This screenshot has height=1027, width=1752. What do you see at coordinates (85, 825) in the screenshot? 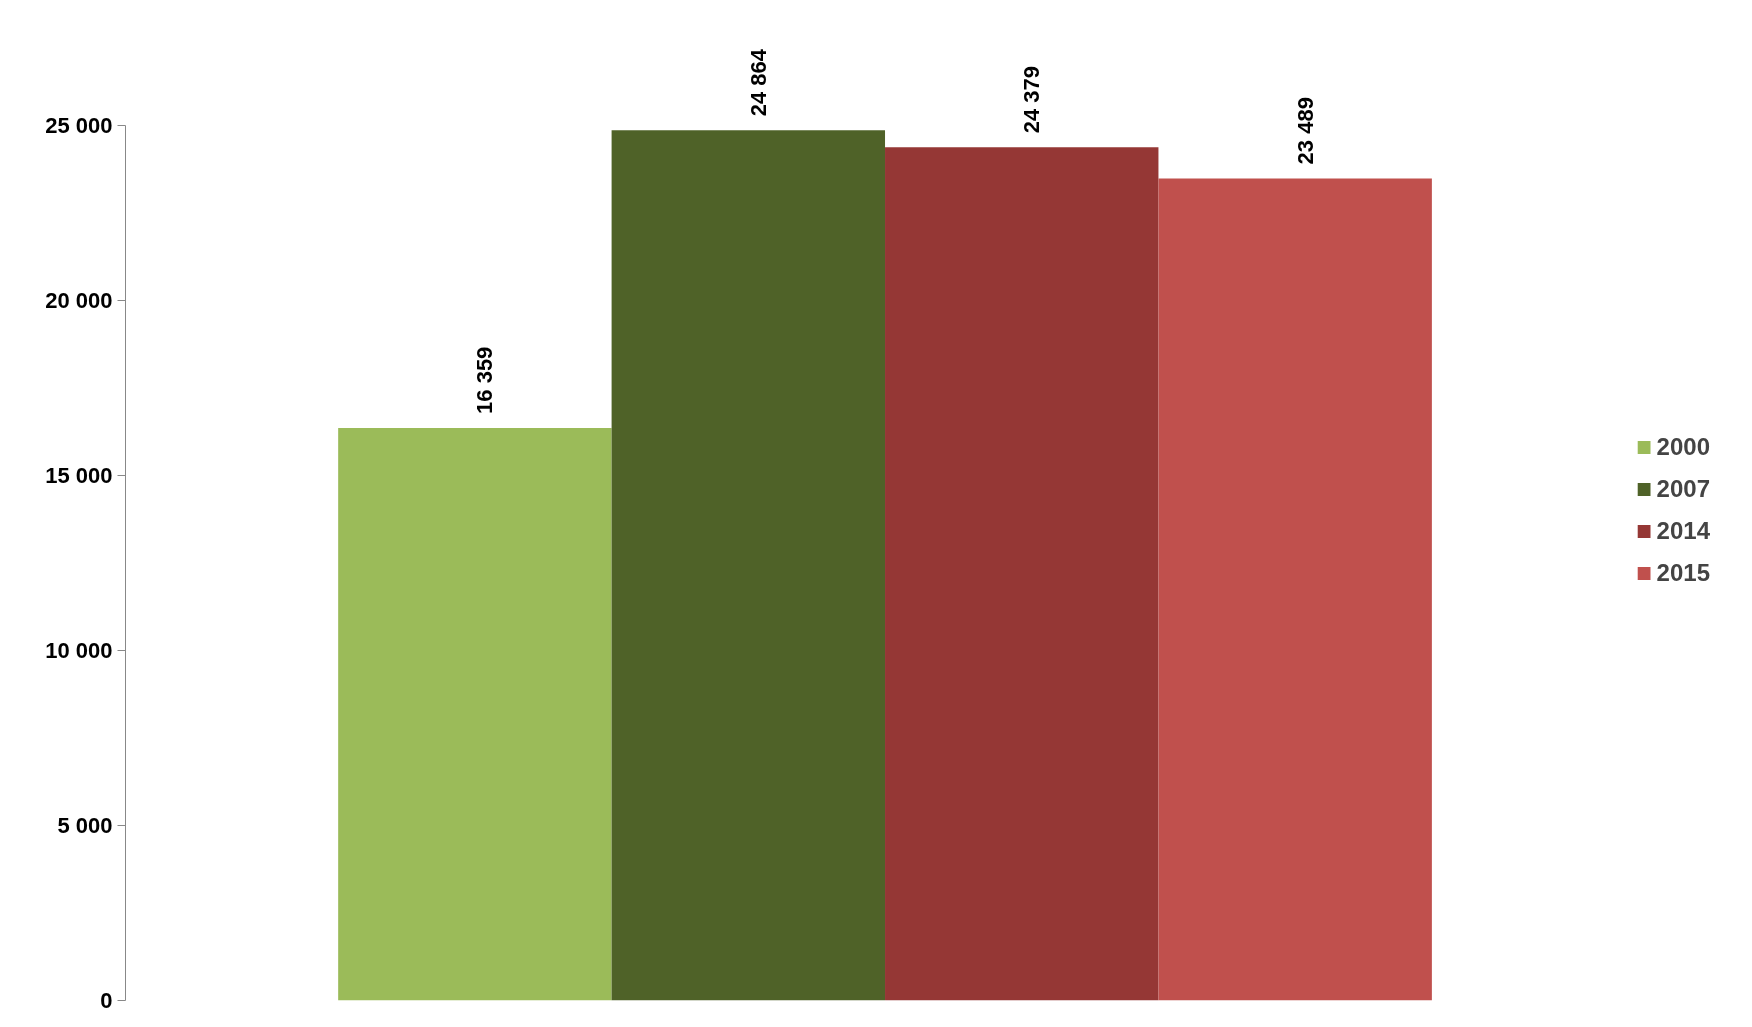
I see `y-tick-label: 5 000` at bounding box center [85, 825].